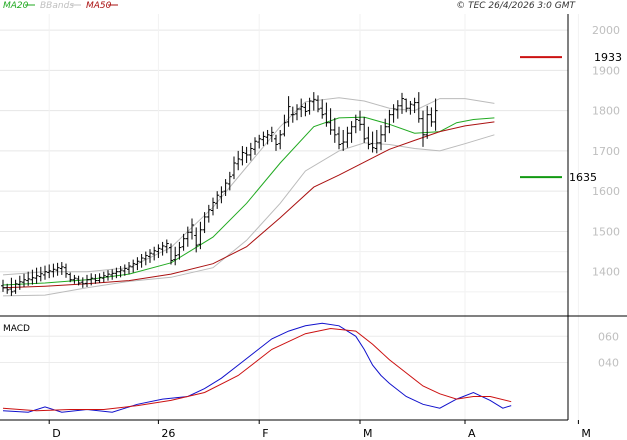  What do you see at coordinates (608, 57) in the screenshot?
I see `price-level-label: 1933` at bounding box center [608, 57].